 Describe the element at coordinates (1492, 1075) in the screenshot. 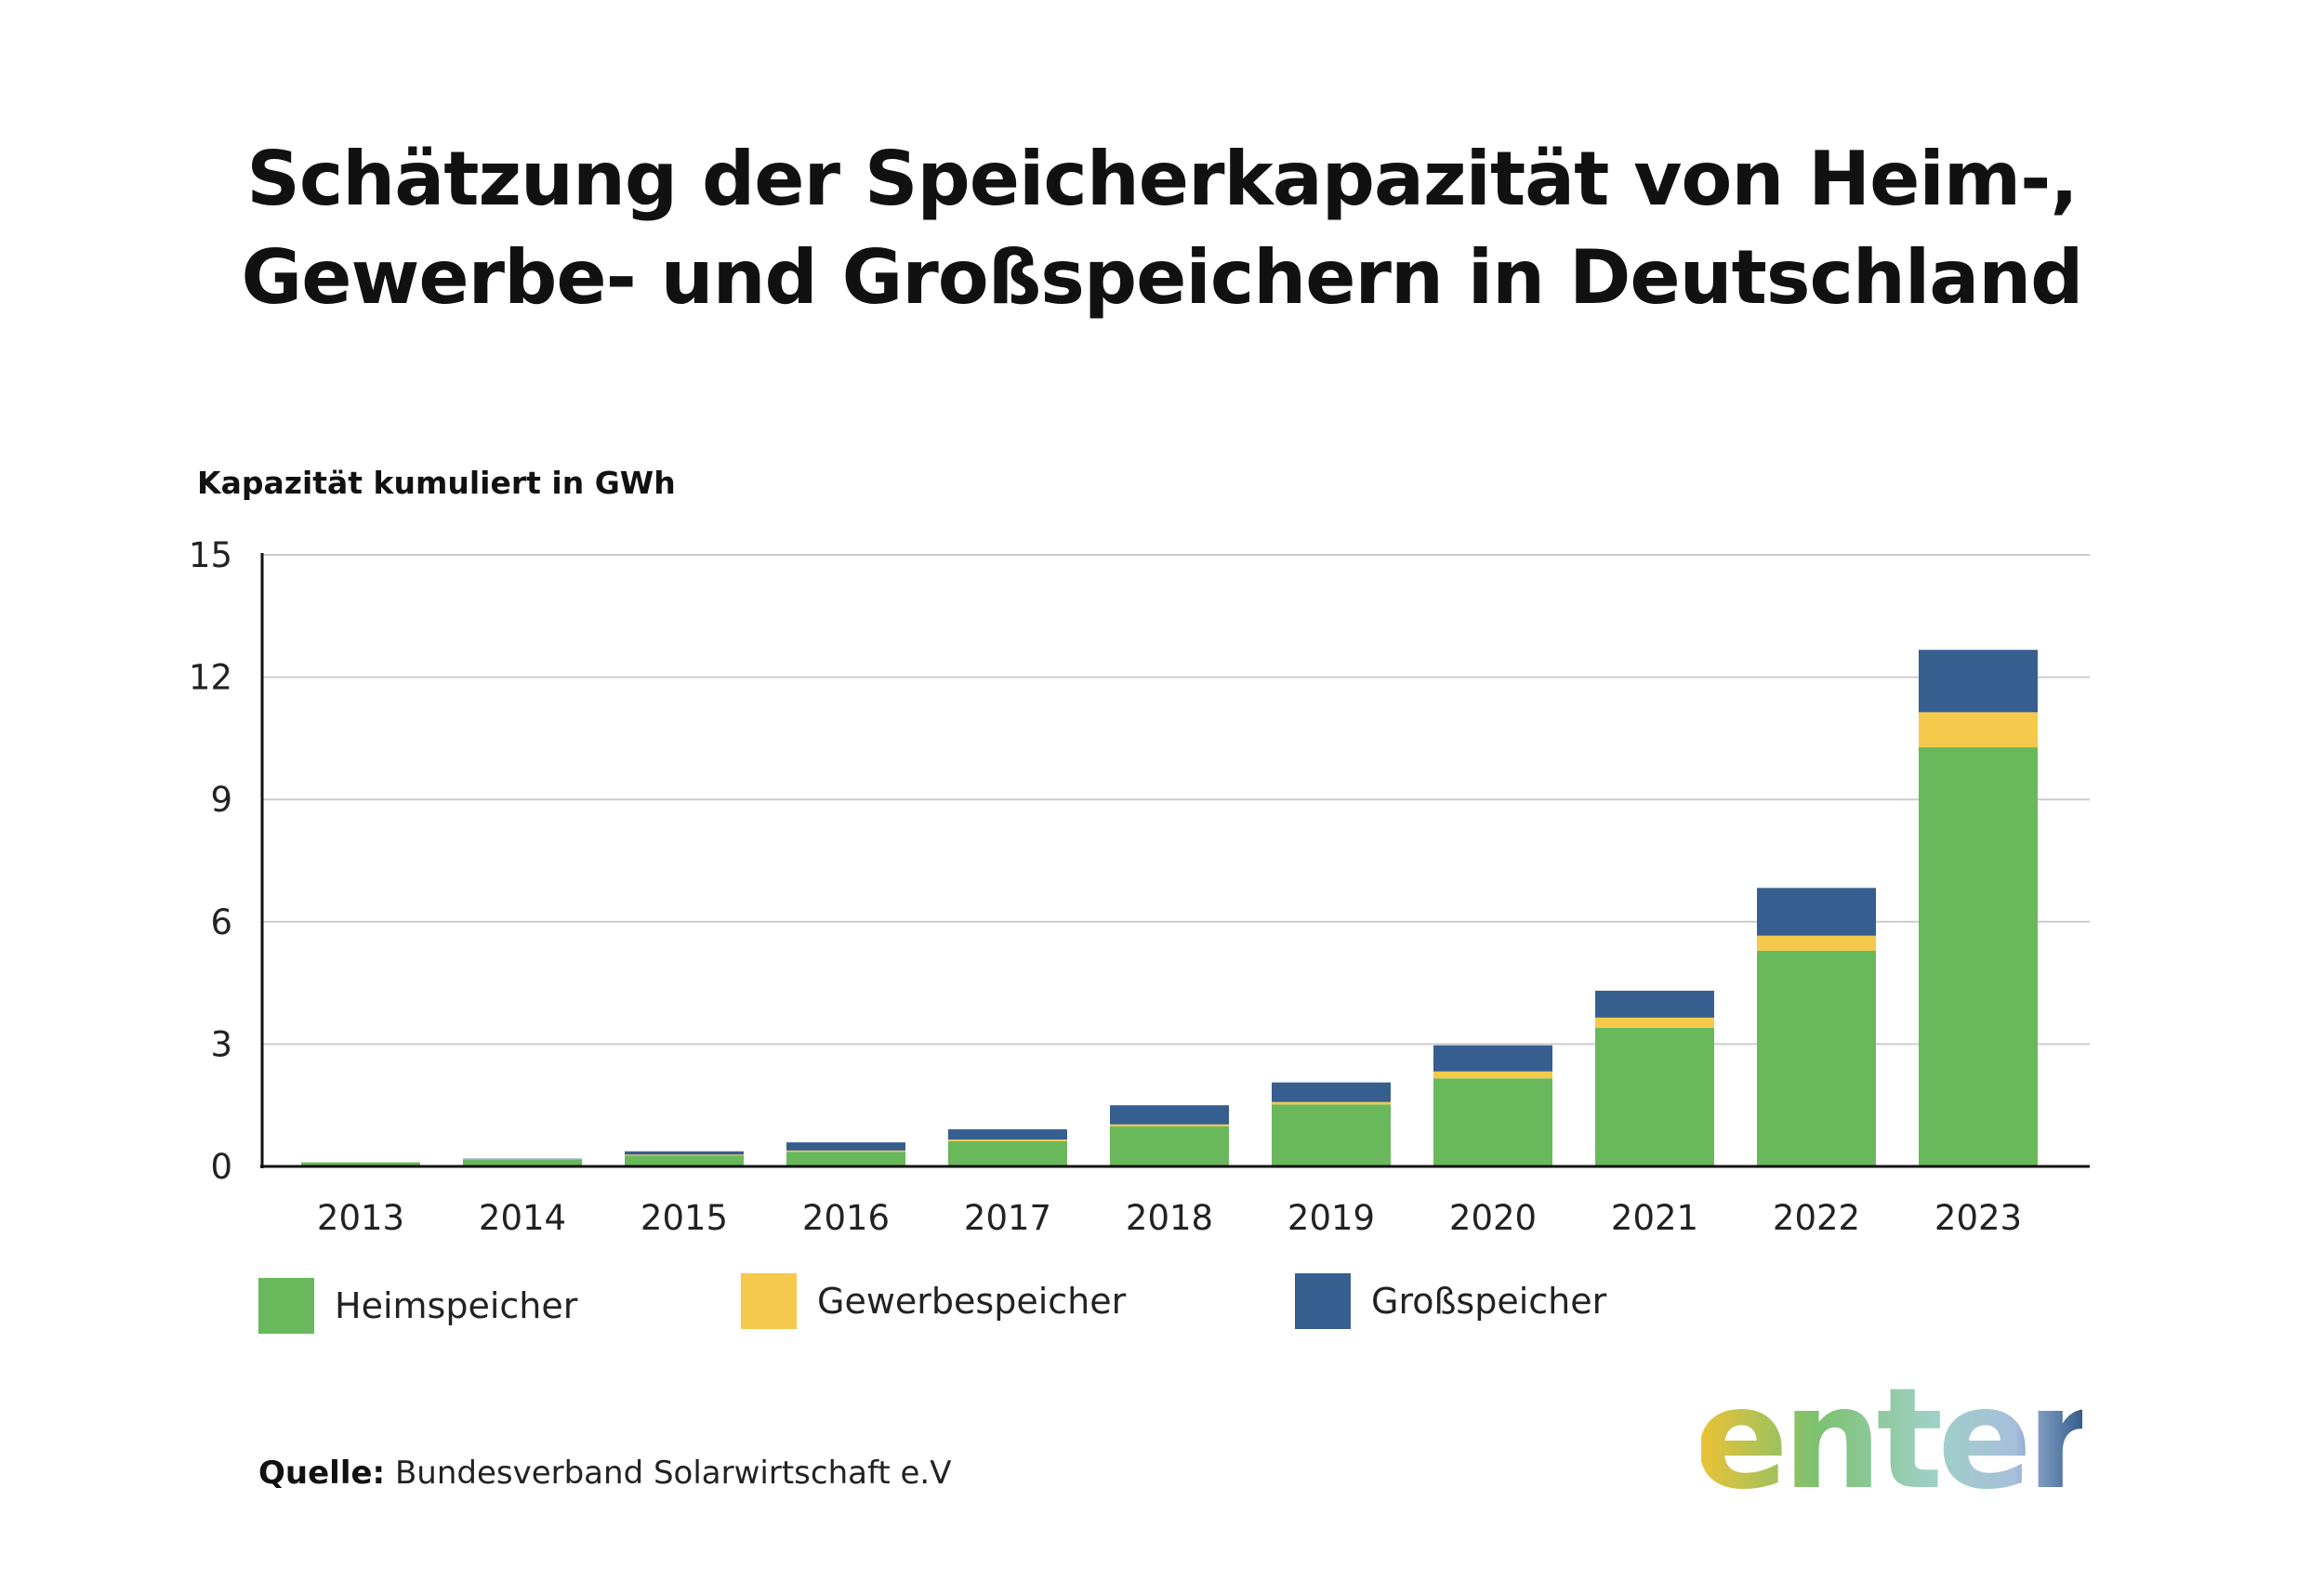

I see `bar-gewerbespeicher-2020` at that location.